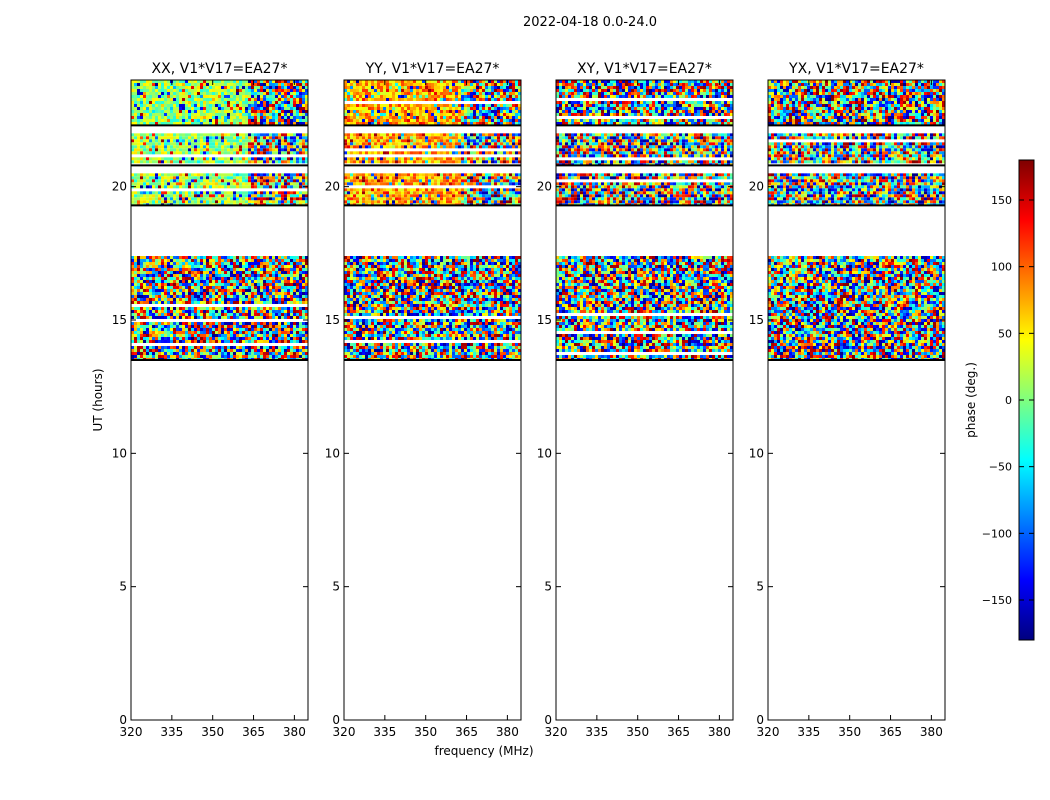 The height and width of the screenshot is (800, 1050). Describe the element at coordinates (997, 600) in the screenshot. I see `colorbar-tick-label: −150` at that location.